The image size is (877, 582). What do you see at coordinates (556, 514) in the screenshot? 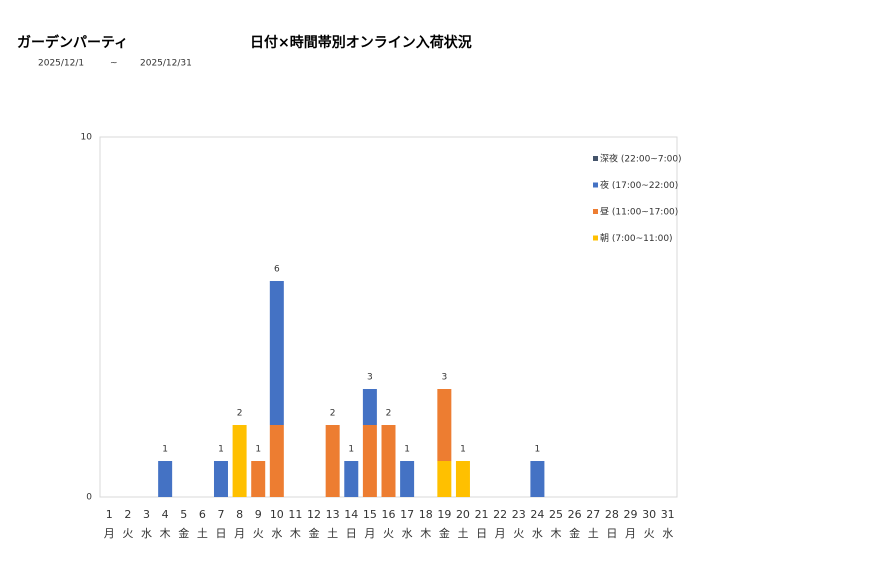
I see `x-tick-label: 25` at bounding box center [556, 514].